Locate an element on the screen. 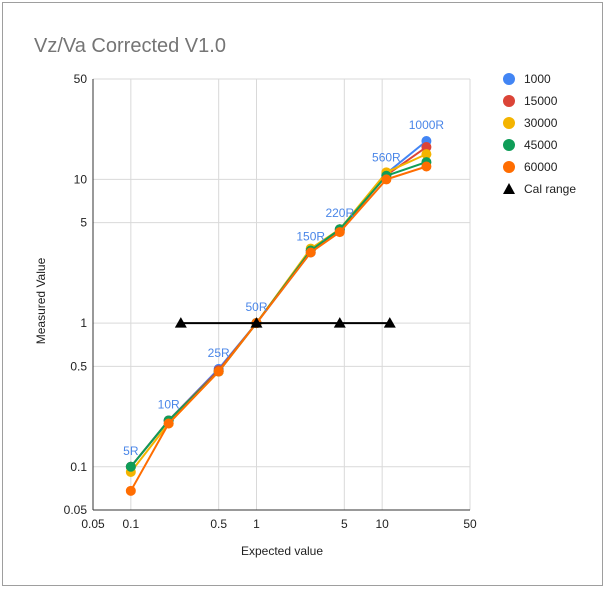  legend-item: Cal range is located at coordinates (539, 189).